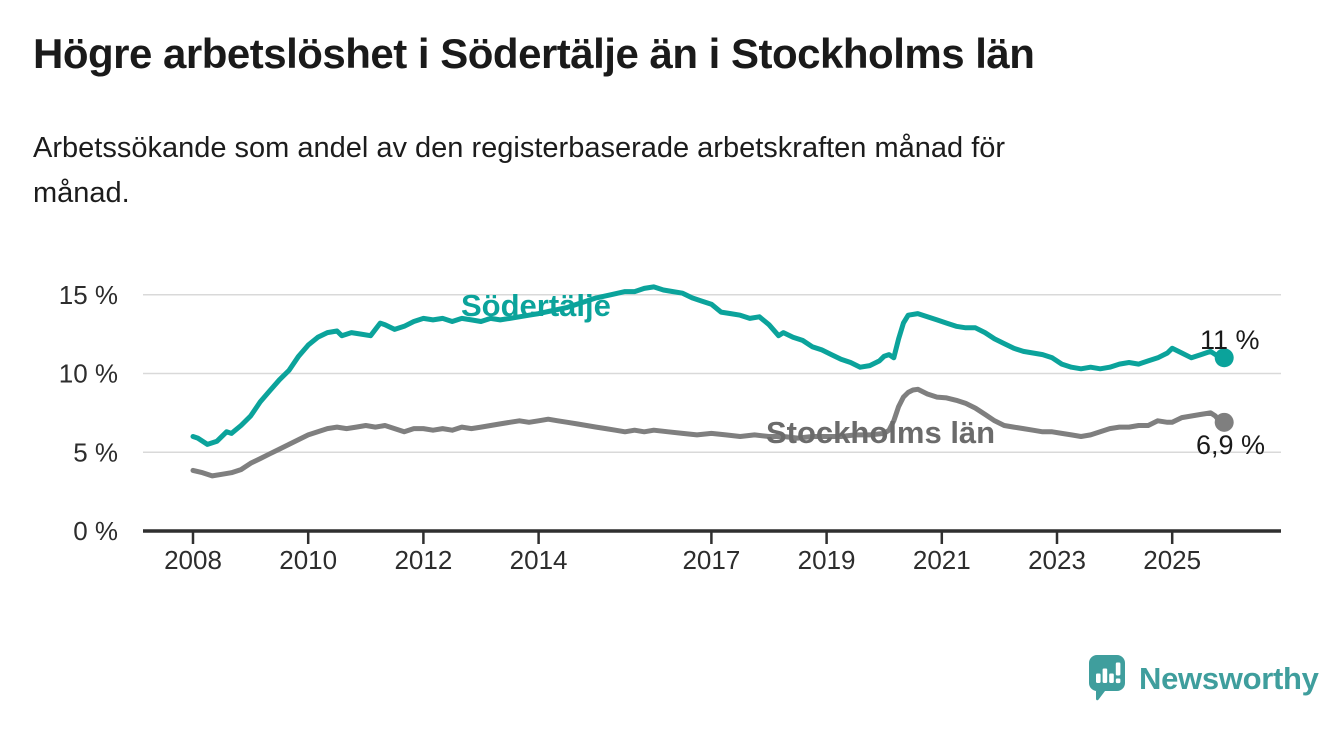 The image size is (1340, 734). What do you see at coordinates (1231, 445) in the screenshot?
I see `end-value-label-stockholms-lan: 6,9 %` at bounding box center [1231, 445].